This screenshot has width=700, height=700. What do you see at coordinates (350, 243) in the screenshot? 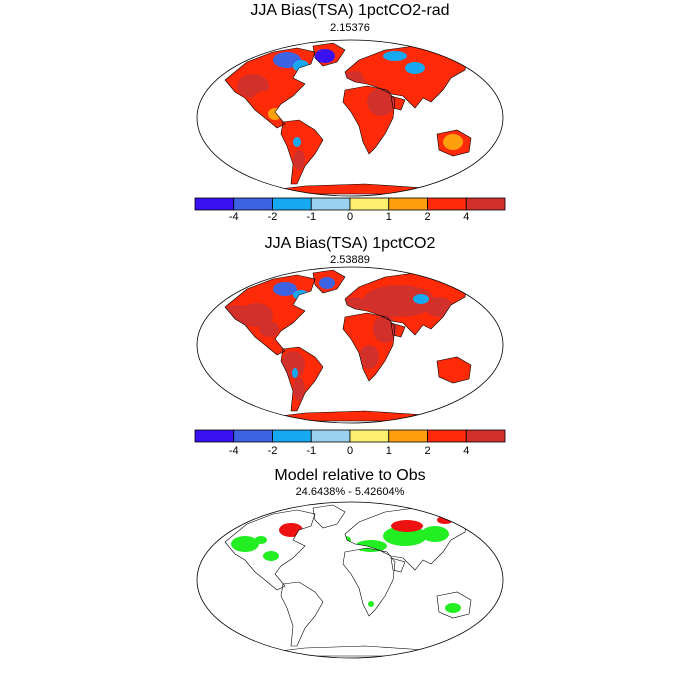
I see `map-title: JJA Bias(TSA) 1pctCO2` at bounding box center [350, 243].